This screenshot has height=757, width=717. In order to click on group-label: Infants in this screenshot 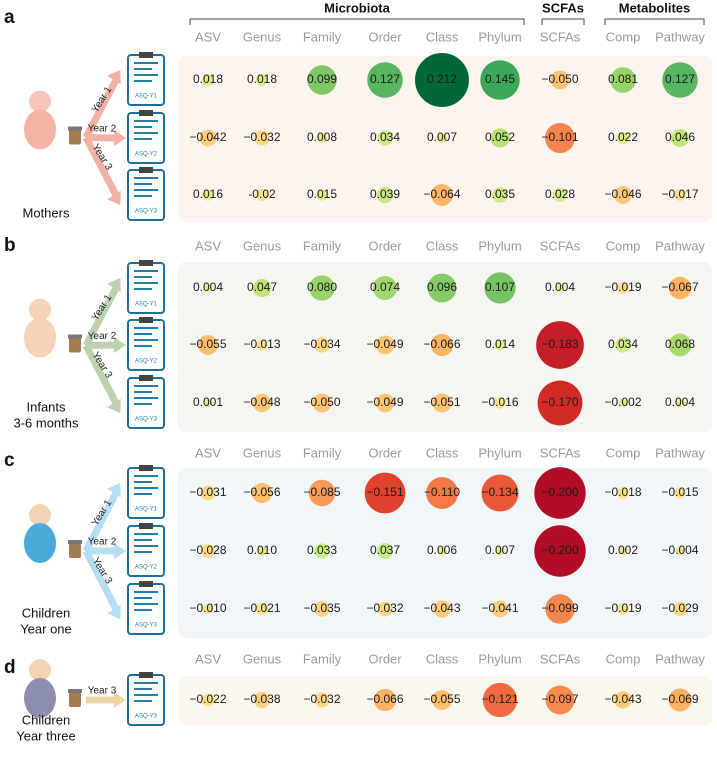, I will do `click(46, 406)`.